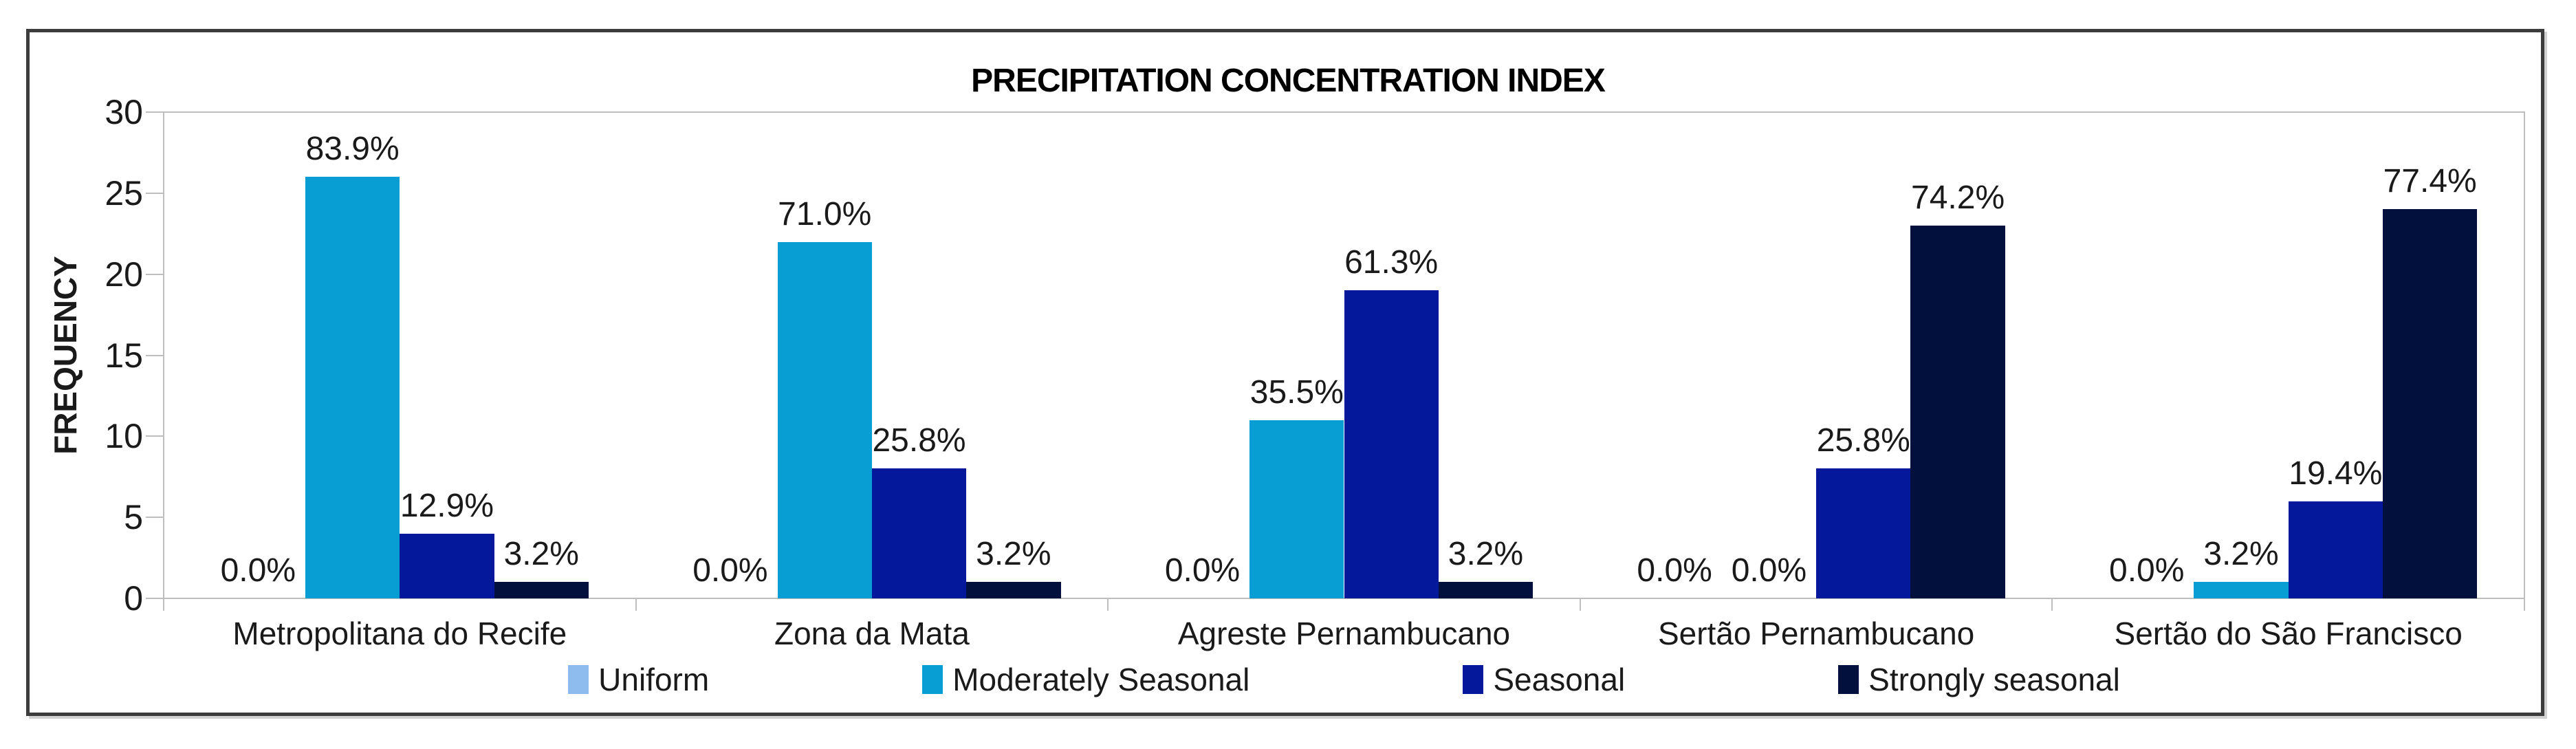  I want to click on y-tick-label: 5, so click(133, 517).